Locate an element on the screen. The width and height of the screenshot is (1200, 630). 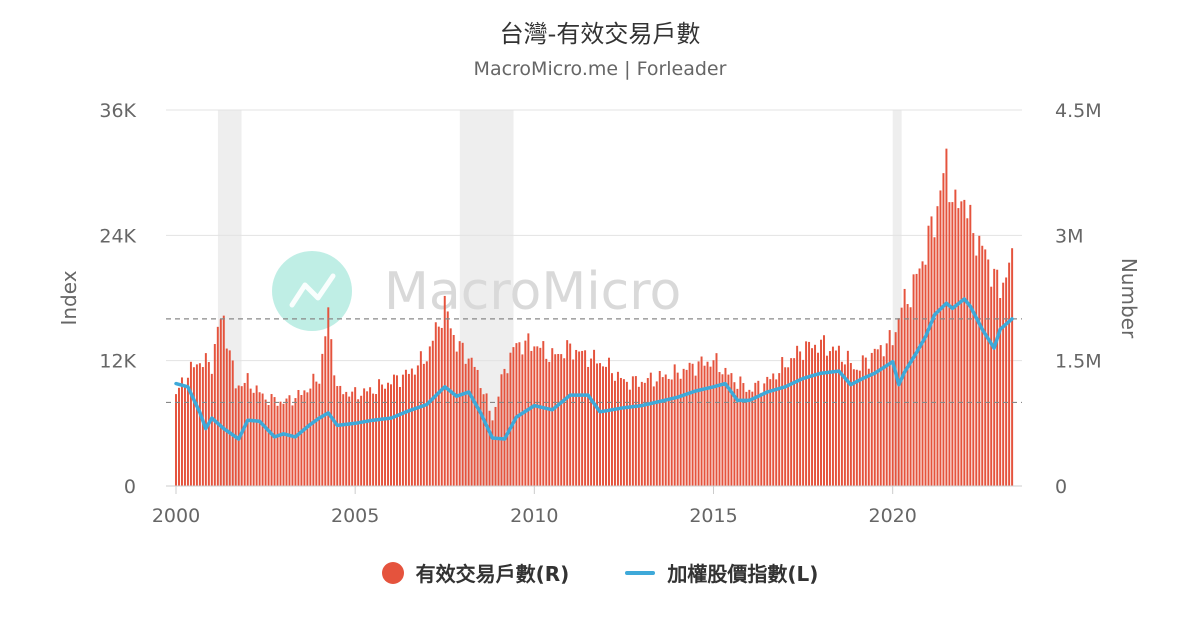
y-right-tick-label: 4.5M is located at coordinates (1078, 111).